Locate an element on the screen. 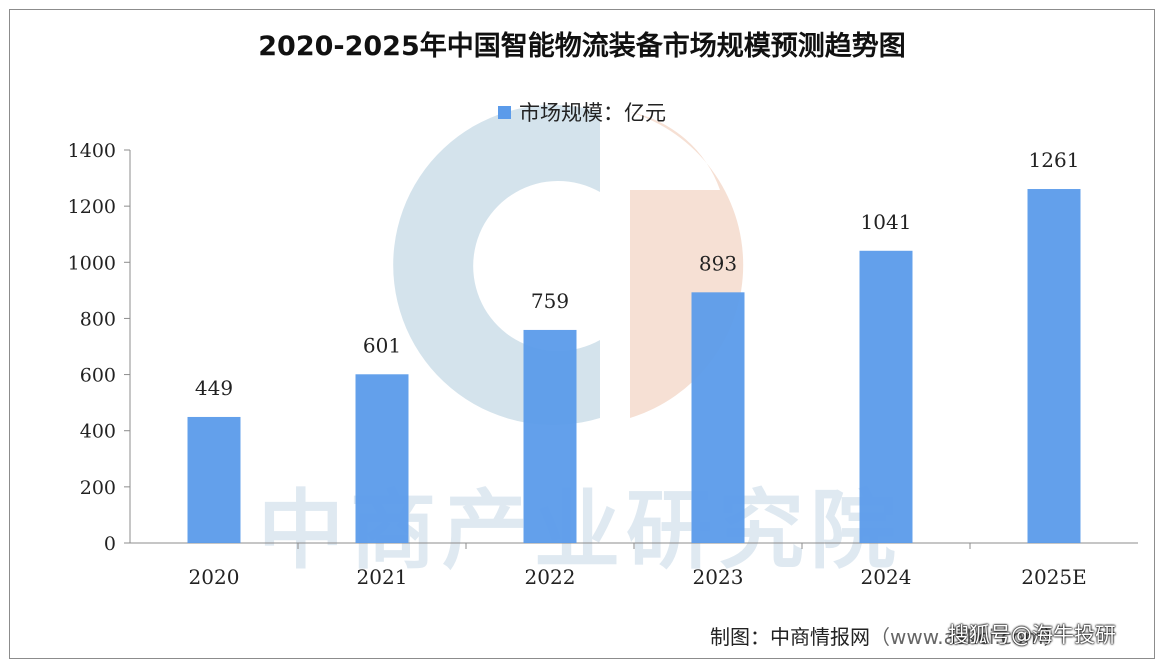 This screenshot has height=666, width=1164. credit-site: （www.askci.com） is located at coordinates (967, 637).